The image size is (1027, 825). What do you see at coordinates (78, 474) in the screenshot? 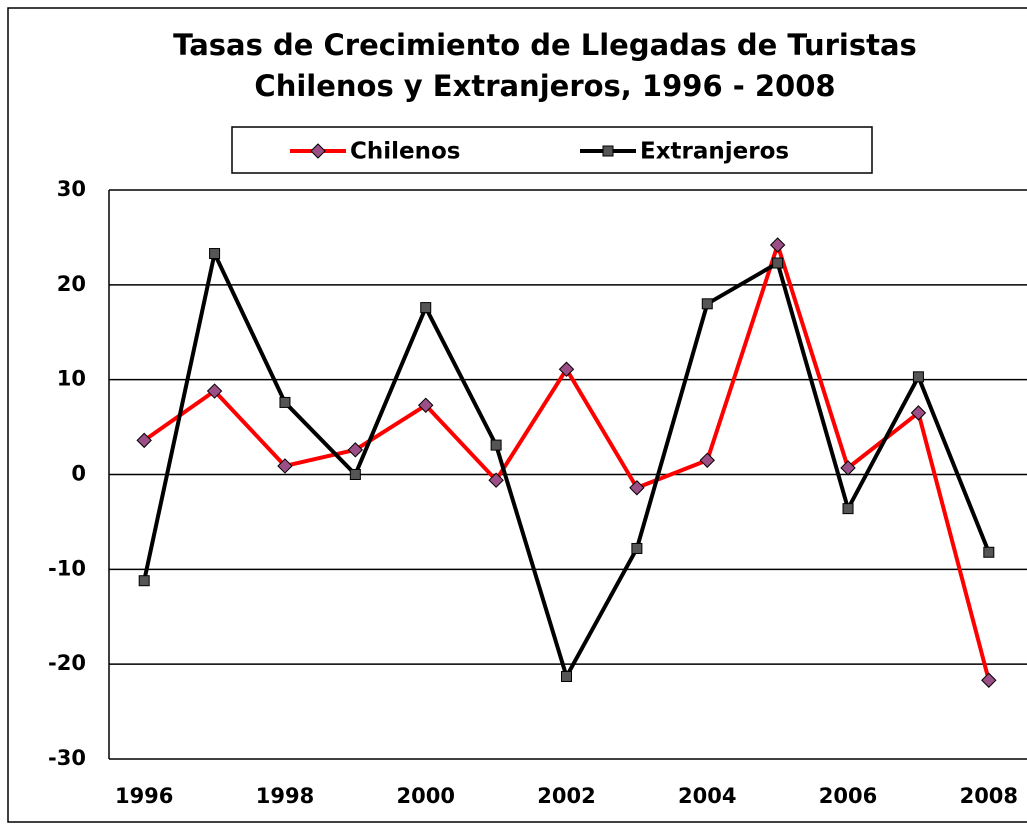
I see `y-tick-label: 0` at bounding box center [78, 474].